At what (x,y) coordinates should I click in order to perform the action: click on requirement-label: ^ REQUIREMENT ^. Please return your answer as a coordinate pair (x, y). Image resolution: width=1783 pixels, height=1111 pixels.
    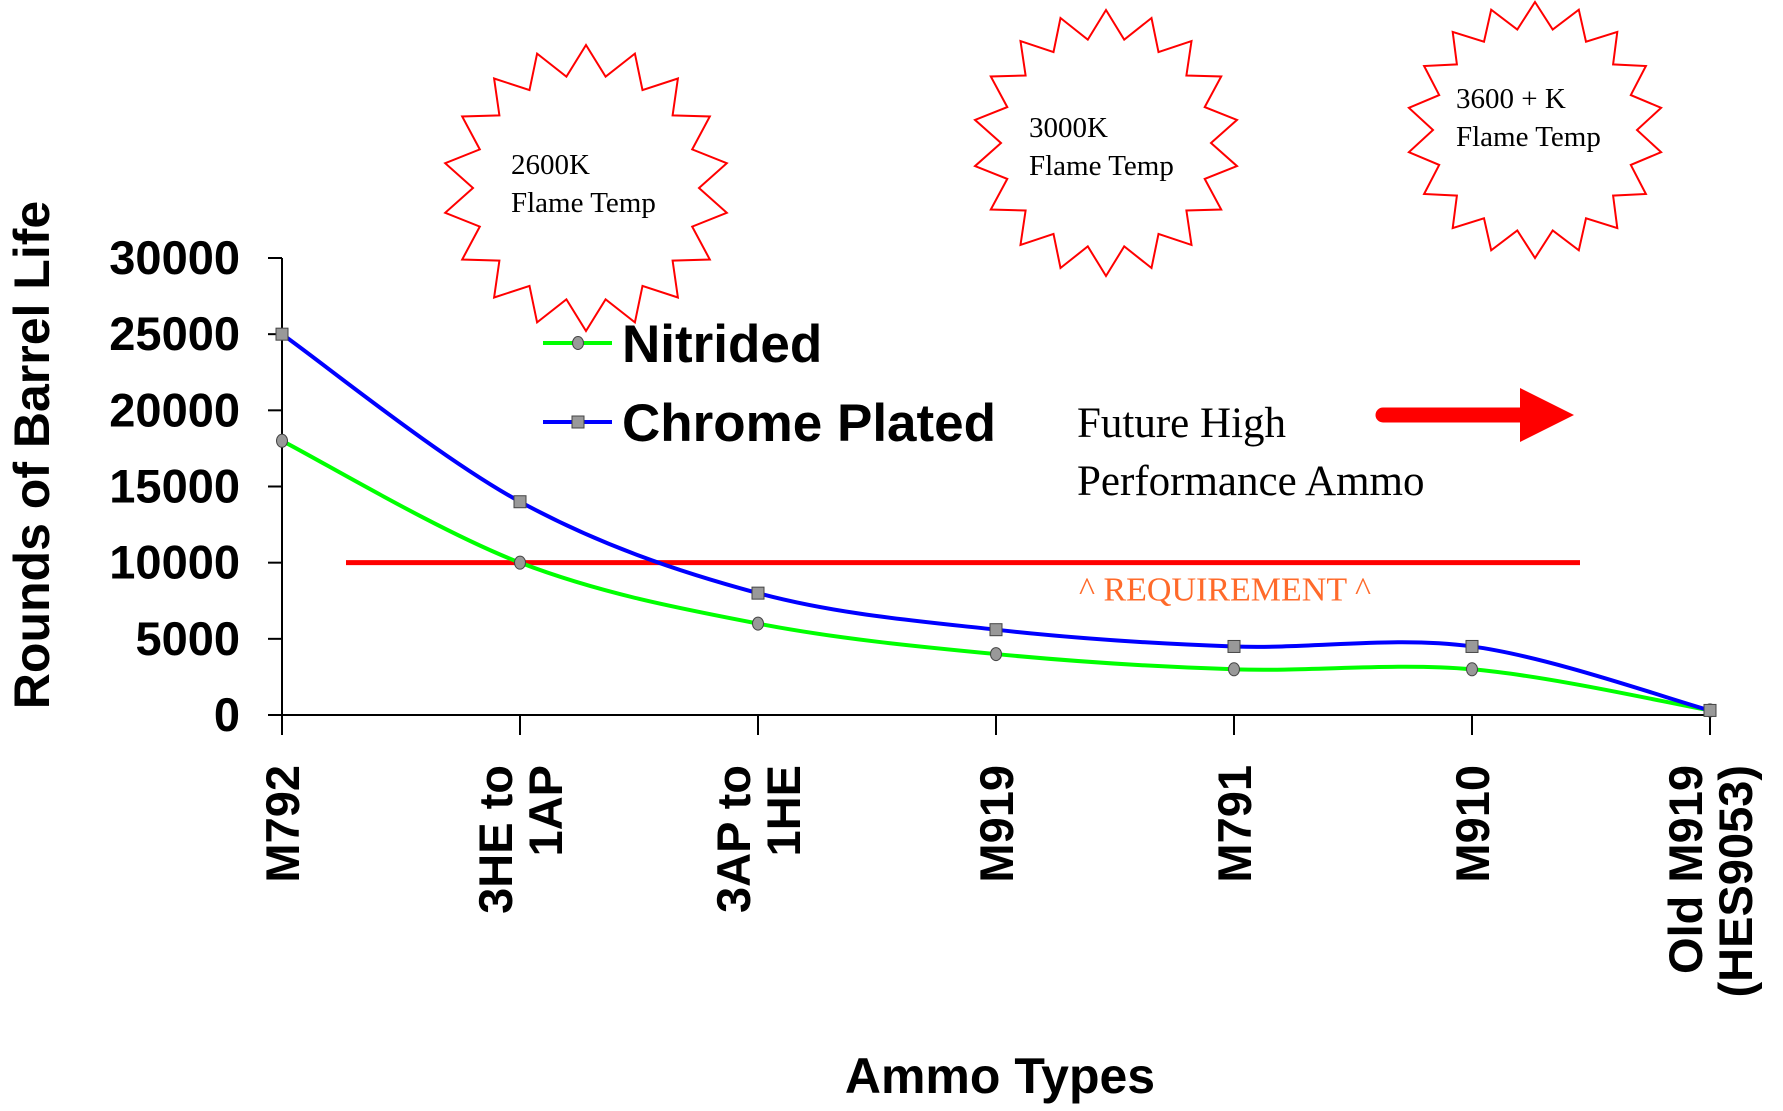
    Looking at the image, I should click on (1225, 590).